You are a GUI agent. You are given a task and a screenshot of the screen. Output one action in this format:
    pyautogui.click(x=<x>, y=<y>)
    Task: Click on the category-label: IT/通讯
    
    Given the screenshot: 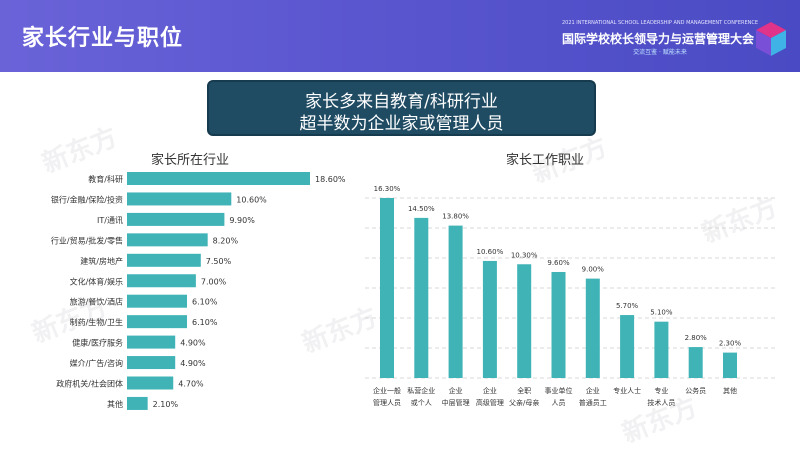 What is the action you would take?
    pyautogui.click(x=110, y=220)
    